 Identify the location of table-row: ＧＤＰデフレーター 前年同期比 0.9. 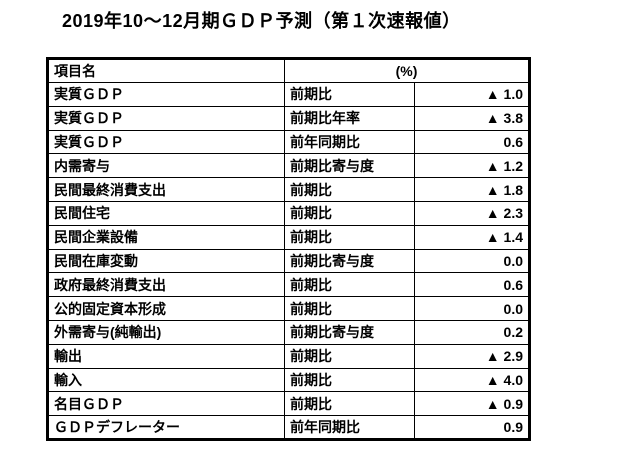
(288, 428).